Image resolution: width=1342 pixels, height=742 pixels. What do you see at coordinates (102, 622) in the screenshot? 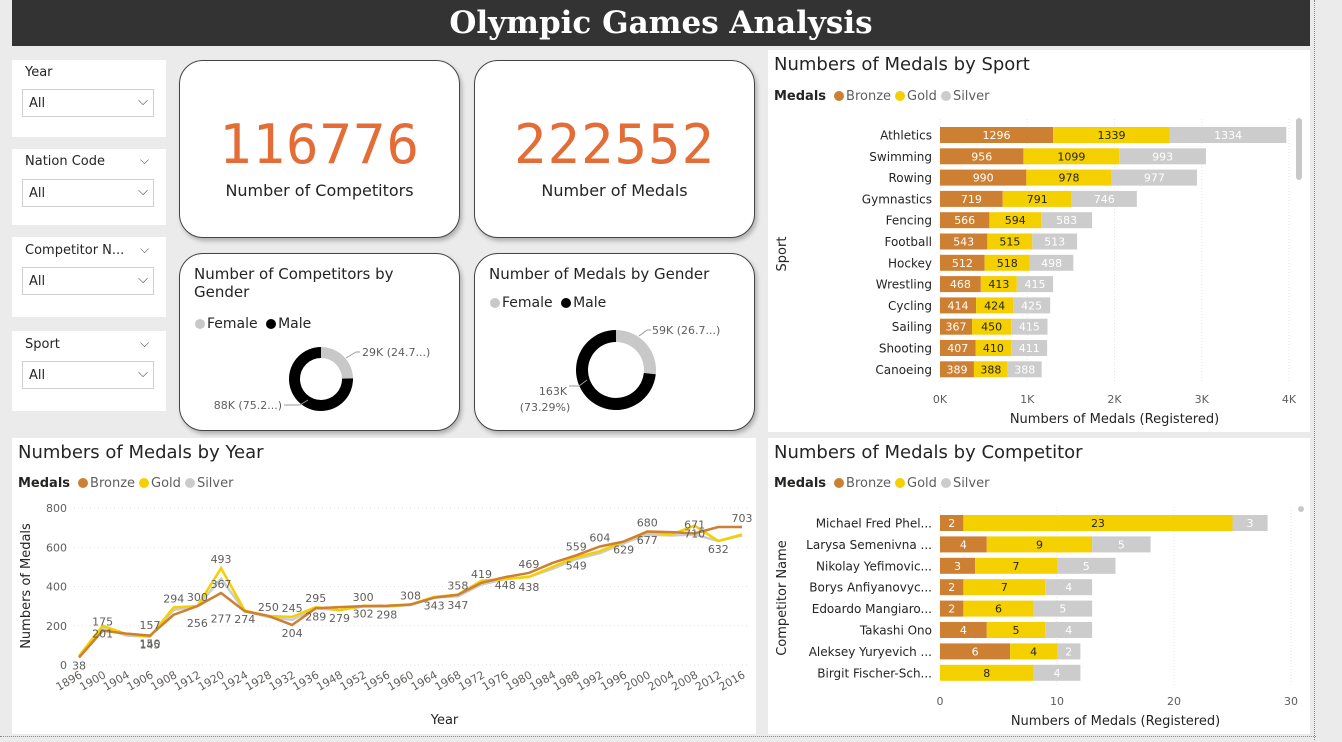
I see `line-data-label: 175` at bounding box center [102, 622].